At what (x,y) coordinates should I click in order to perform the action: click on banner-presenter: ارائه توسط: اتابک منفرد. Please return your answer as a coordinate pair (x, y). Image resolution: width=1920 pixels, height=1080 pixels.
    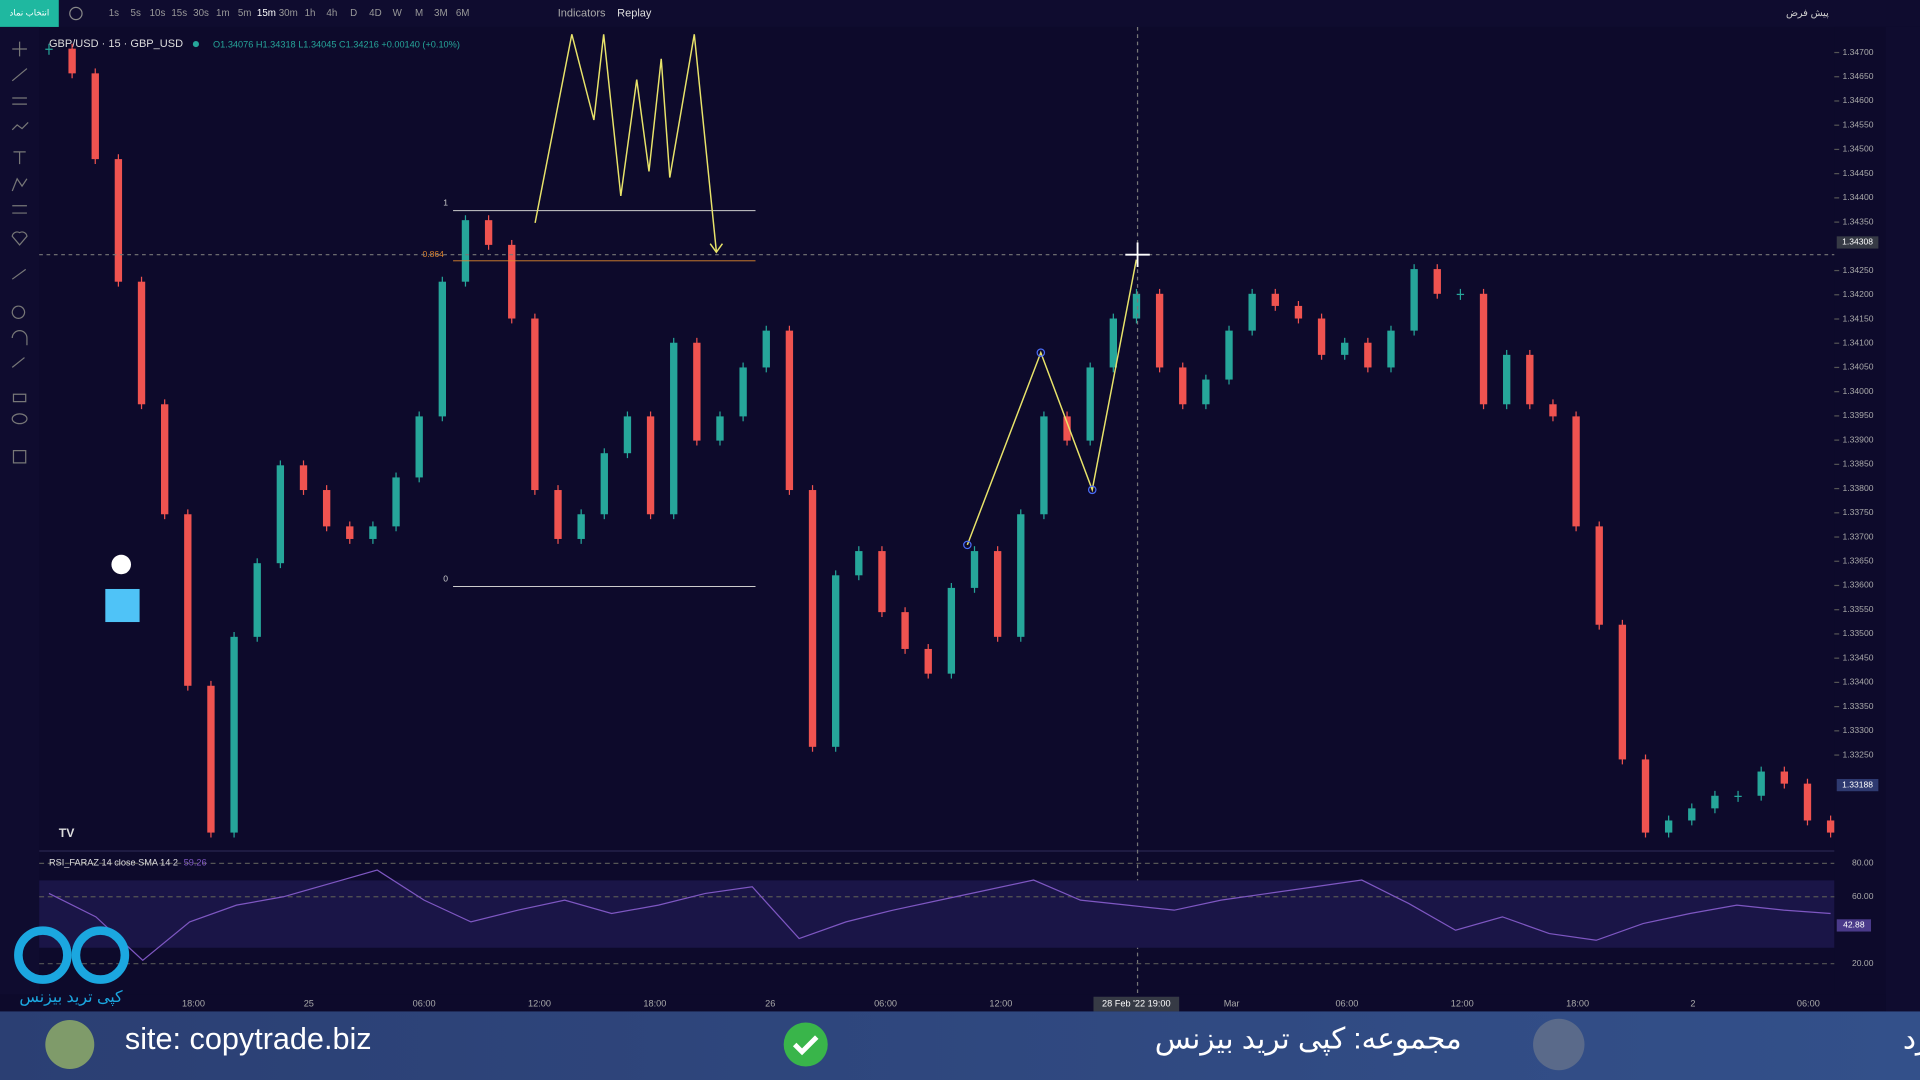
    Looking at the image, I should click on (1911, 1040).